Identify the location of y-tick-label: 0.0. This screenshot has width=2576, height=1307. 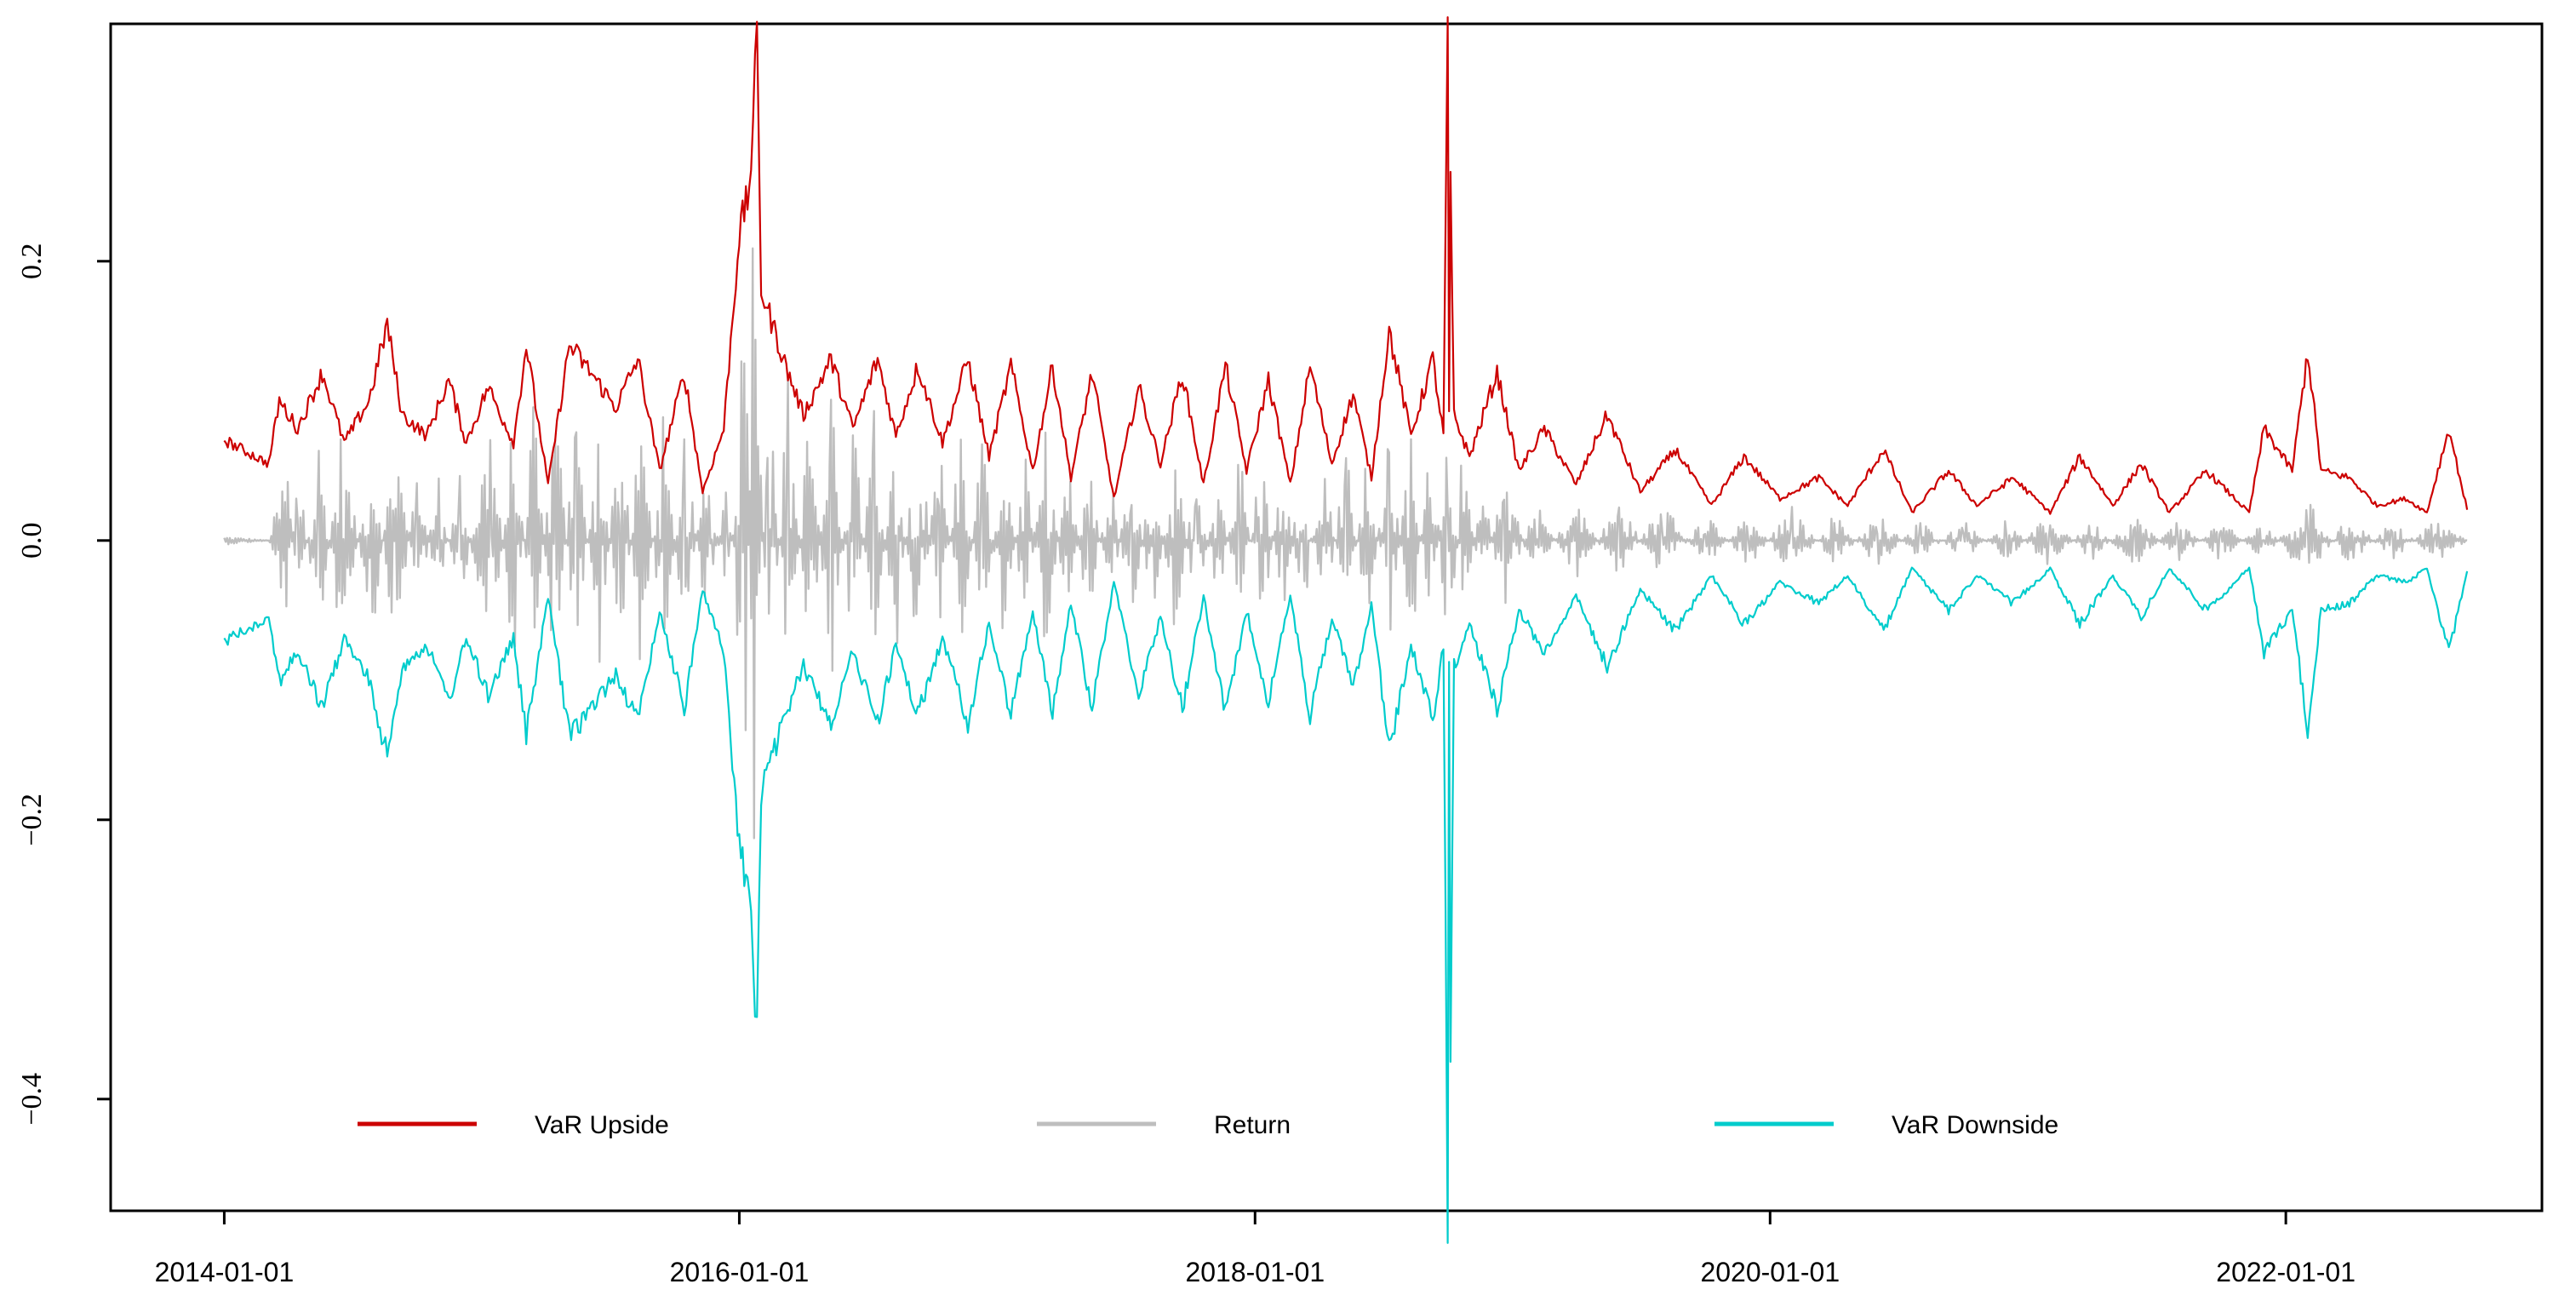
(32, 541).